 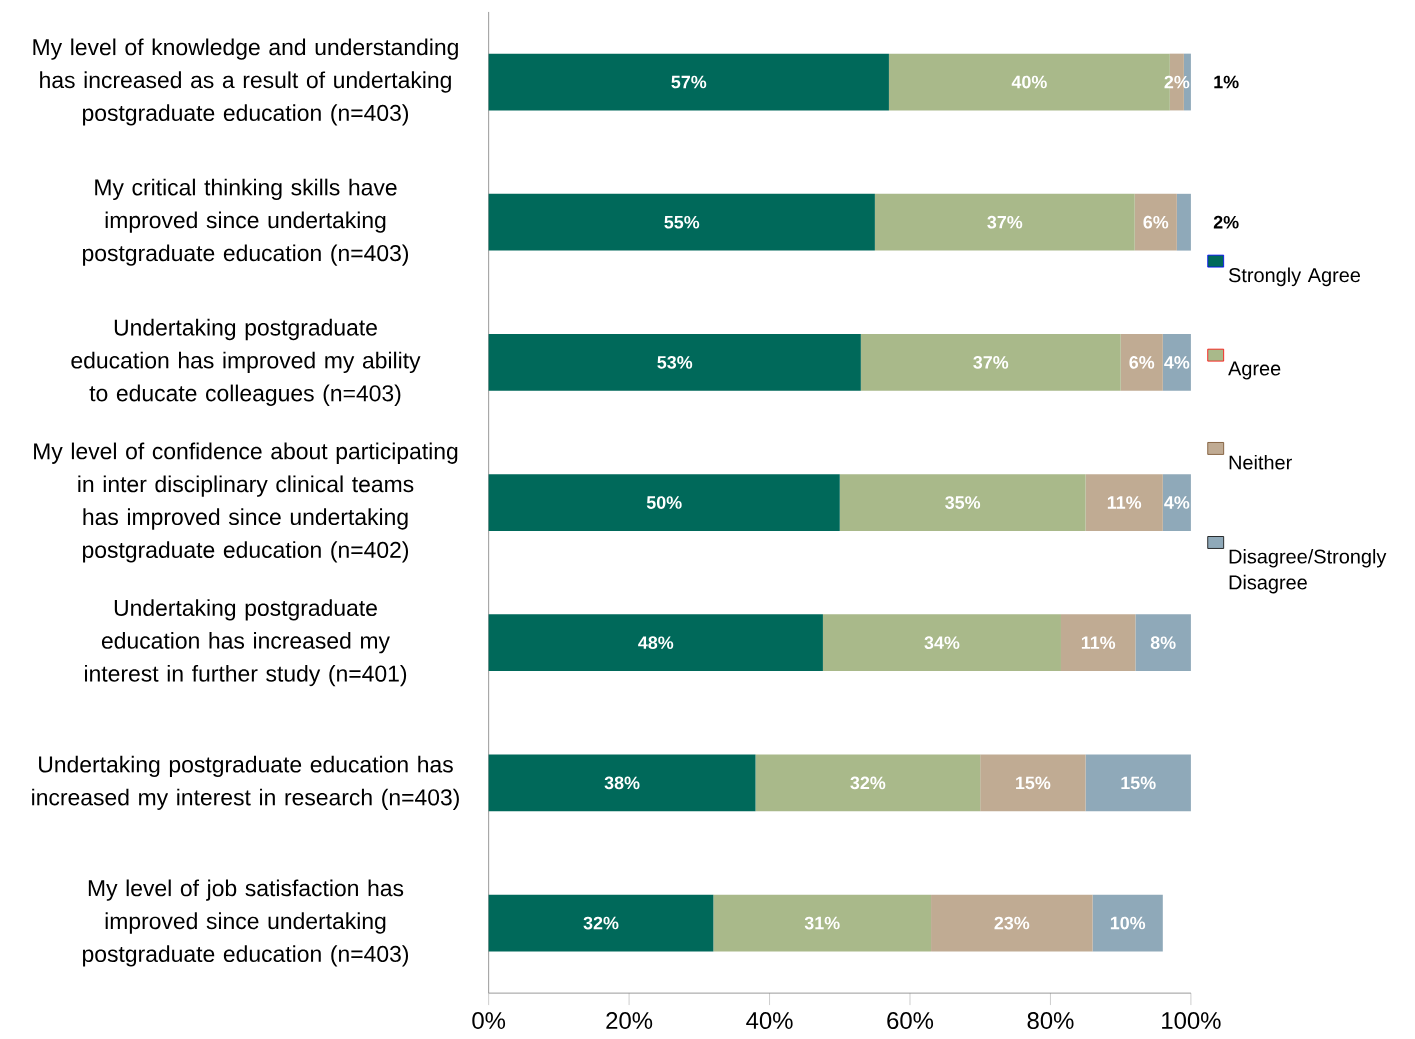 What do you see at coordinates (1050, 1021) in the screenshot?
I see `x-tick-label: 80%` at bounding box center [1050, 1021].